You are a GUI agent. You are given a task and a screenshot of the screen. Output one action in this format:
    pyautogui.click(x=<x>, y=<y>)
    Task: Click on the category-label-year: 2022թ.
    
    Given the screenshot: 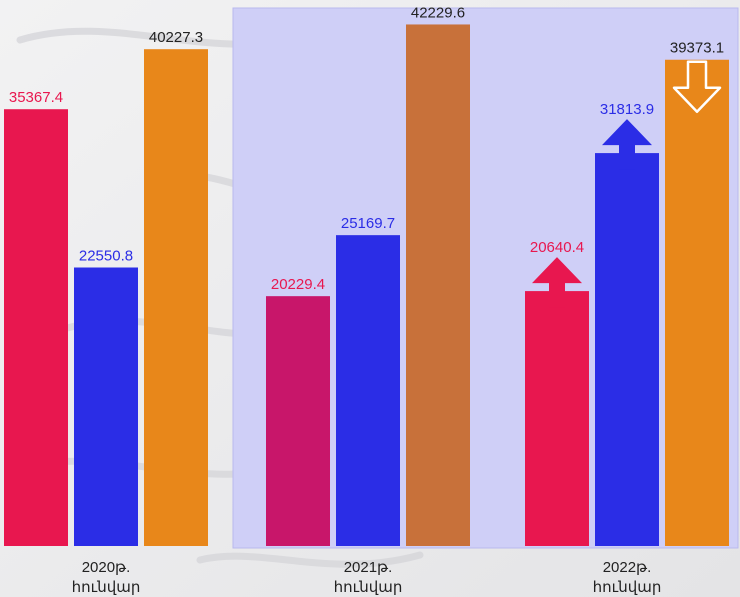 What is the action you would take?
    pyautogui.click(x=627, y=567)
    